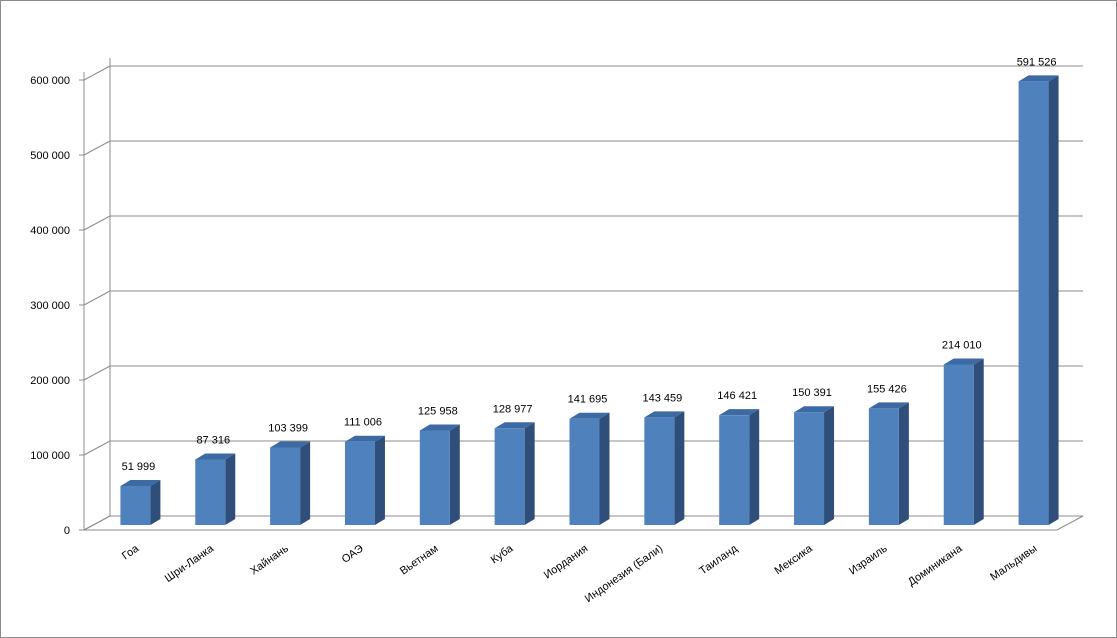 The image size is (1117, 638). What do you see at coordinates (566, 562) in the screenshot?
I see `x-tick-label: Иордания` at bounding box center [566, 562].